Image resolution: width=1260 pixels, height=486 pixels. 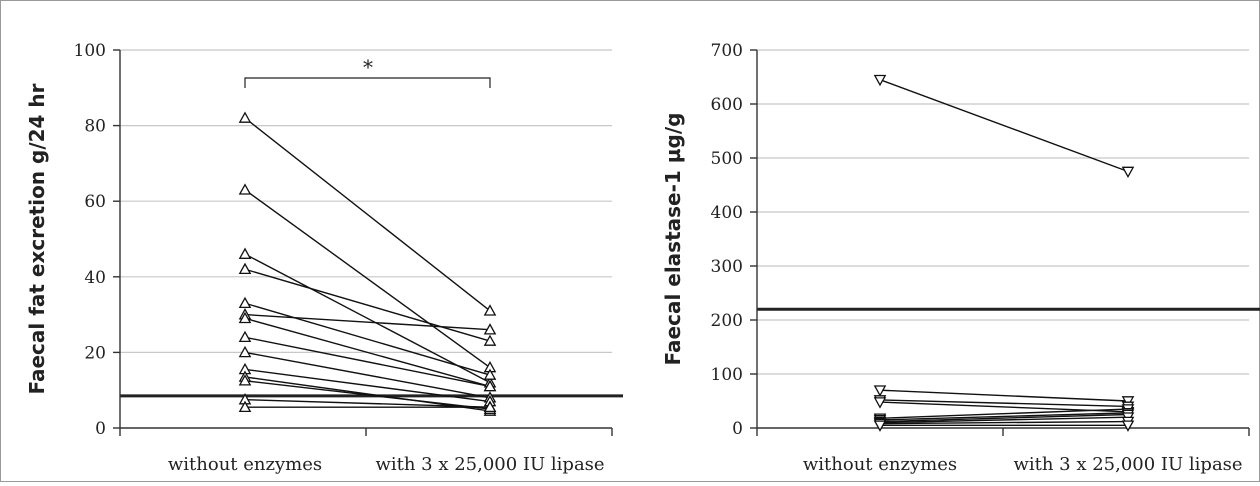 I want to click on y-axis-label: Faecal elastase-1 µg/g, so click(x=673, y=239).